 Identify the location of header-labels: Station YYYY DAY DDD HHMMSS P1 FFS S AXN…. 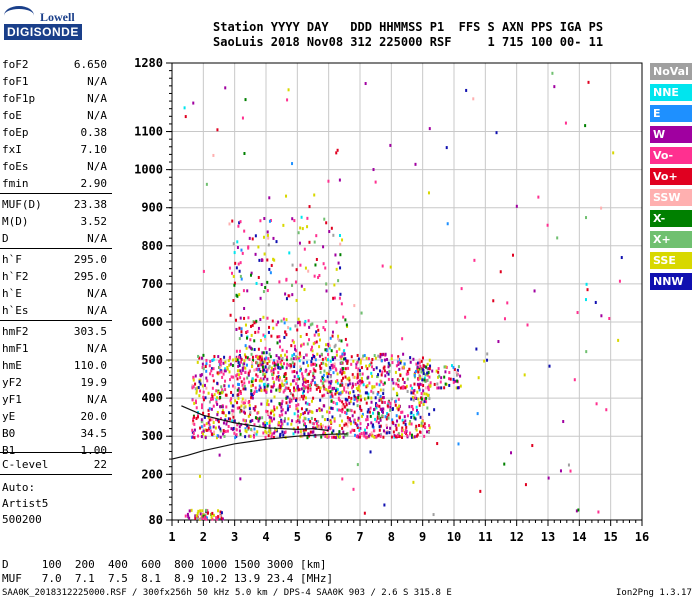
(408, 27).